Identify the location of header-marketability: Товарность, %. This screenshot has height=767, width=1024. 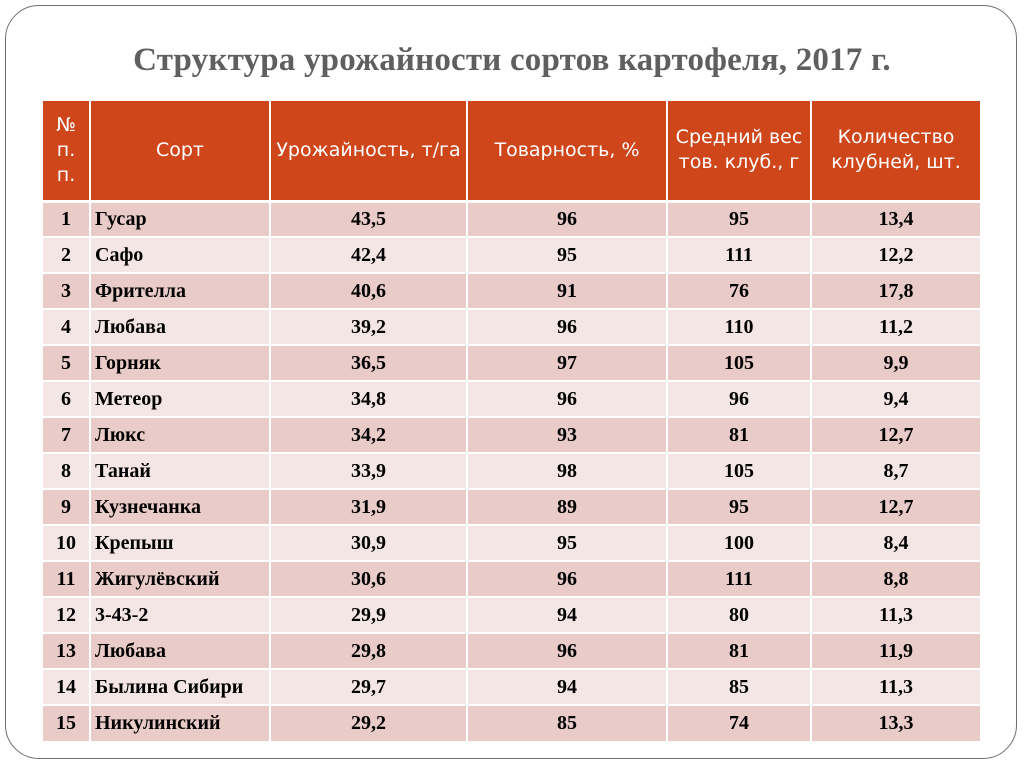
(566, 152).